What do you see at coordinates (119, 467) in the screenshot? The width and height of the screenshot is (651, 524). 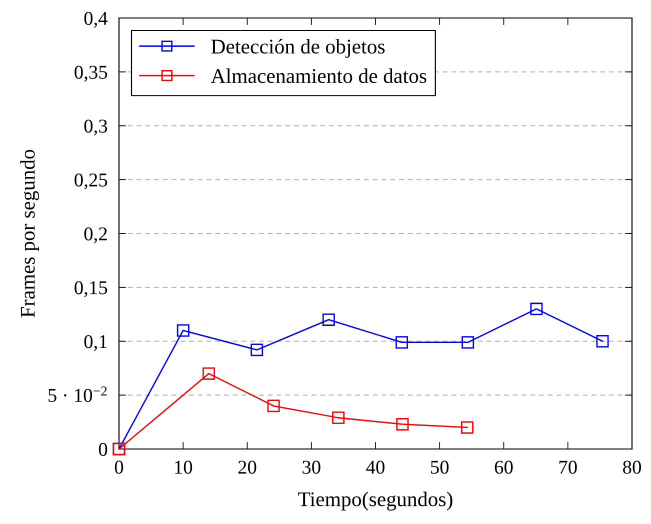 I see `x-tick-label: 0` at bounding box center [119, 467].